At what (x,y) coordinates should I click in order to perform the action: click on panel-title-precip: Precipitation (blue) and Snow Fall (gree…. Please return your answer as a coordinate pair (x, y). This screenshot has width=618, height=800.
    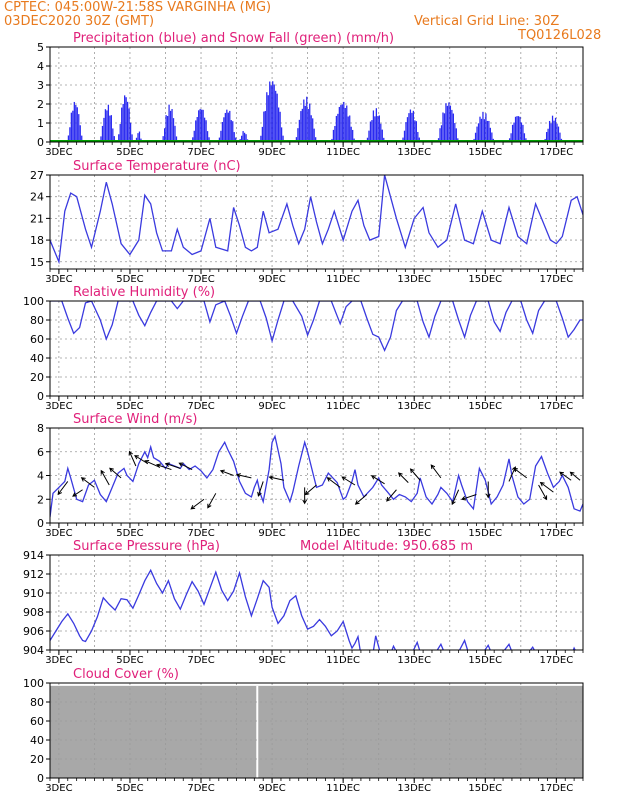
    Looking at the image, I should click on (233, 38).